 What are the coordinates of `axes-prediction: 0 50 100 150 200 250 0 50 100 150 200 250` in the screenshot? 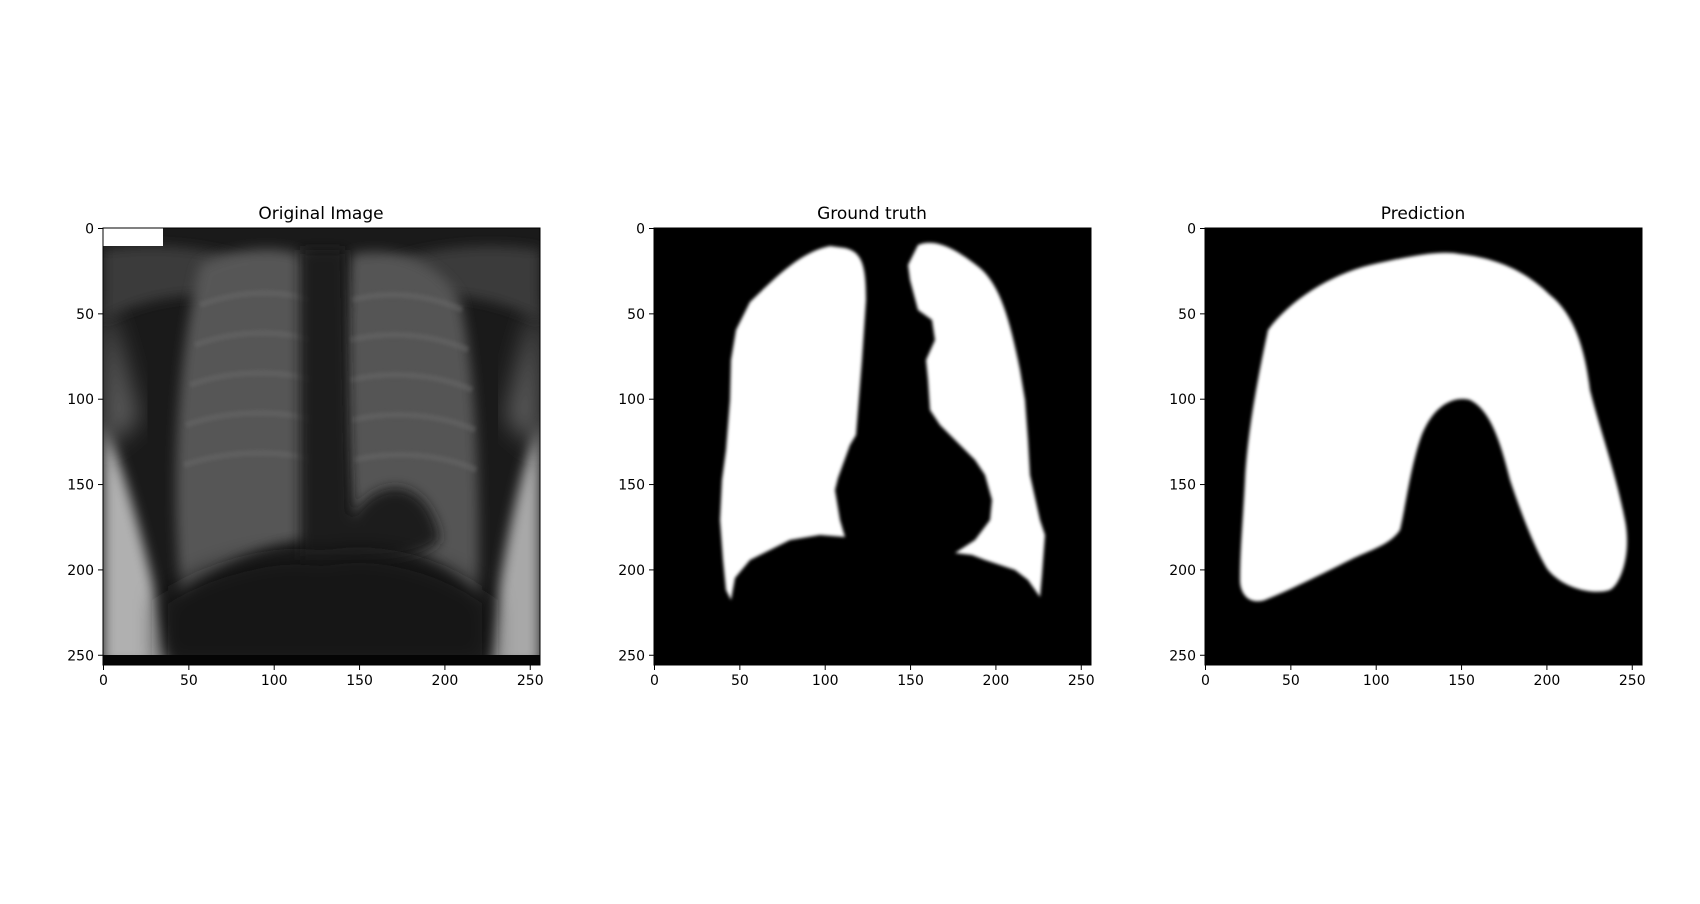 It's located at (1407, 456).